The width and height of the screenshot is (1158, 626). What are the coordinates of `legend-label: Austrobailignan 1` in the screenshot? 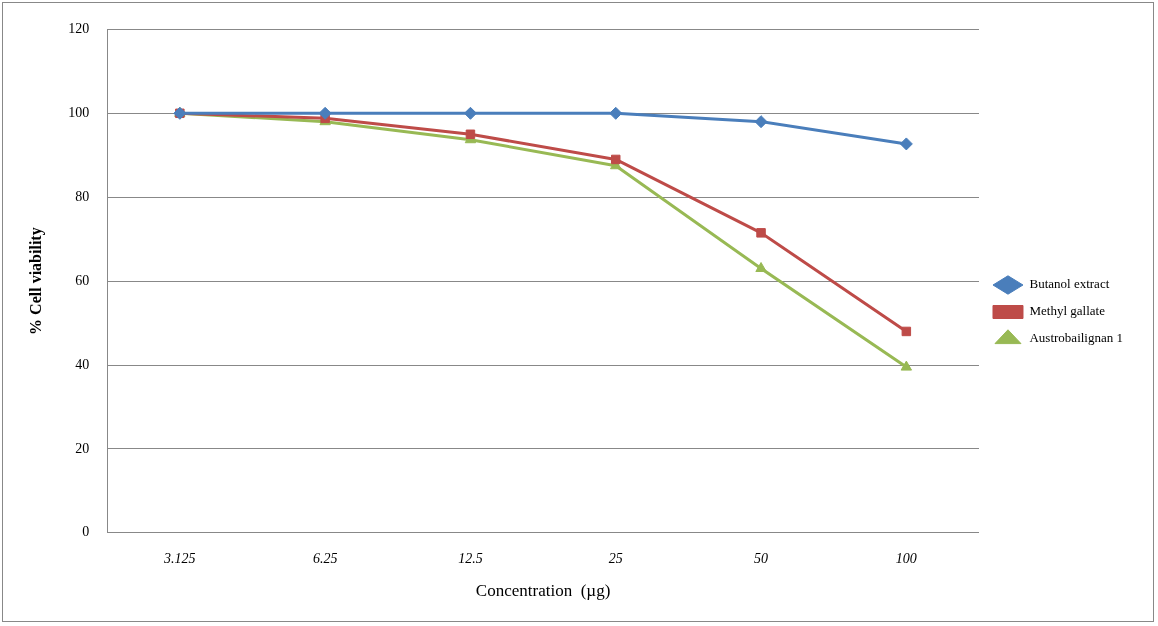 It's located at (1076, 338).